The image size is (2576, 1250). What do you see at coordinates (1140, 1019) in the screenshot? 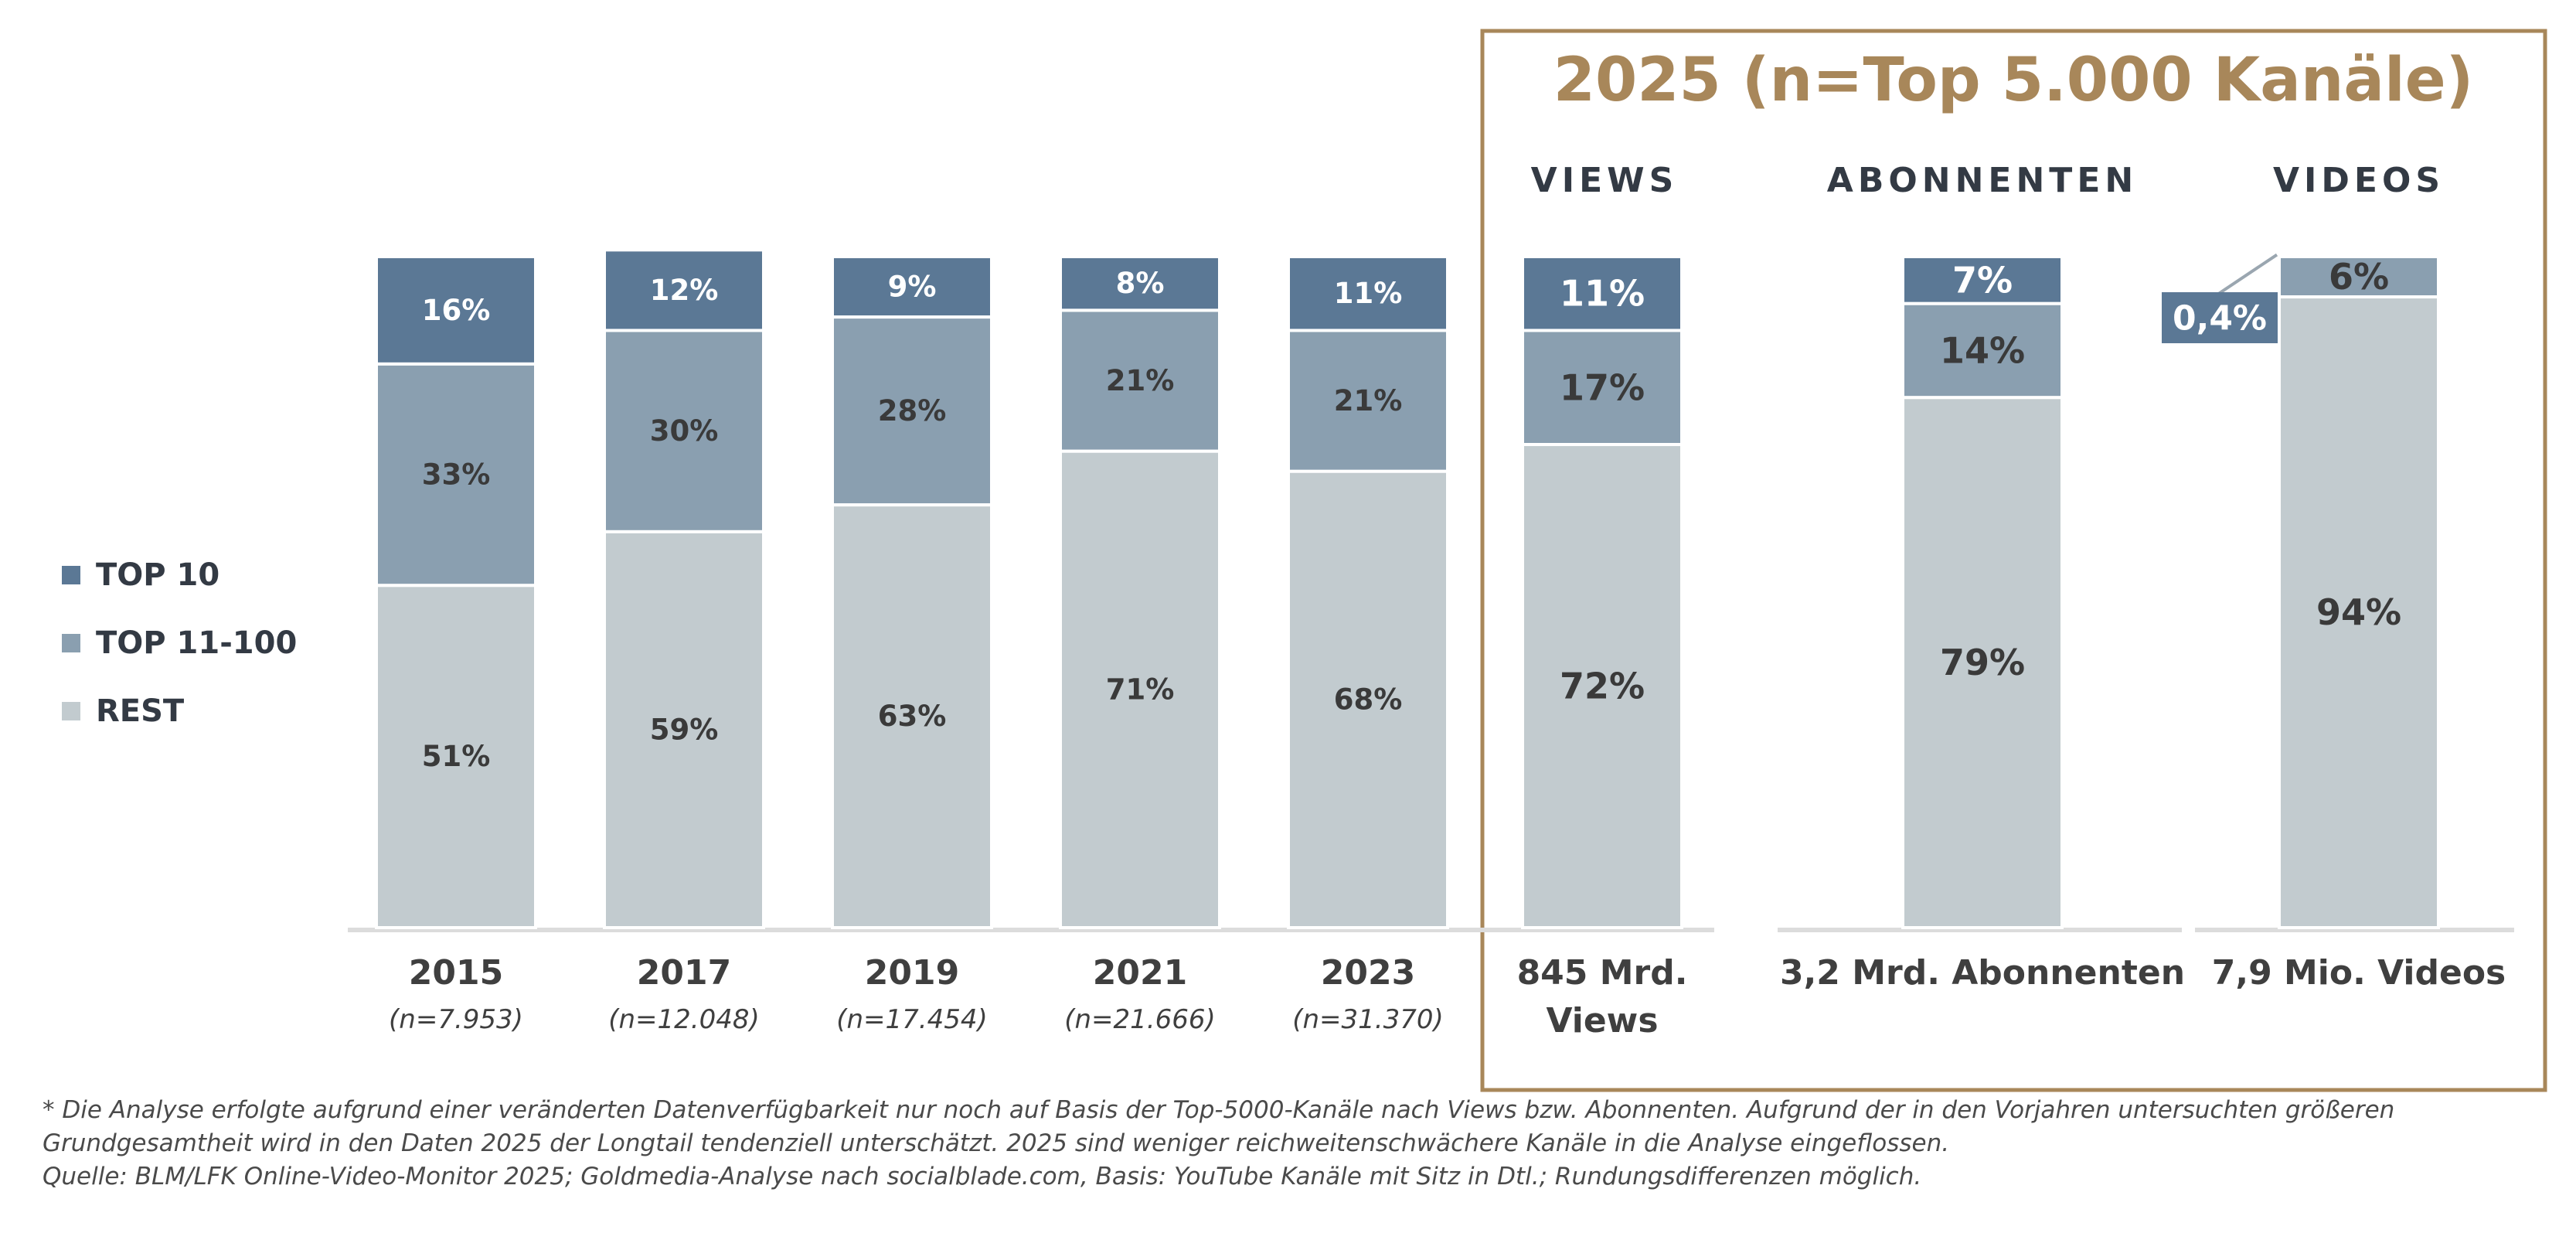
I see `x-tick-sublabel: (n=21.666)` at bounding box center [1140, 1019].